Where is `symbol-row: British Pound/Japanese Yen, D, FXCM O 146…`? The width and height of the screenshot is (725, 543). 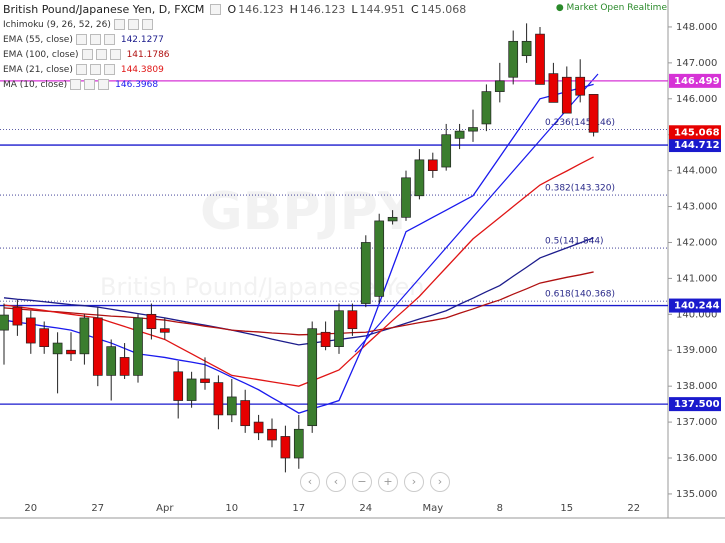
symbol-row: British Pound/Japanese Yen, D, FXCM O 146… is located at coordinates (237, 9).